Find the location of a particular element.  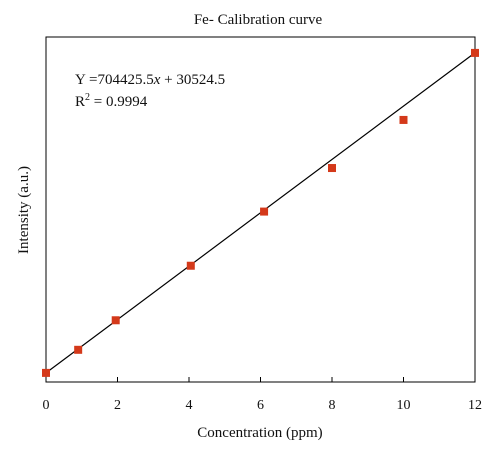

x-axis-label: Concentration (ppm) is located at coordinates (259, 433).